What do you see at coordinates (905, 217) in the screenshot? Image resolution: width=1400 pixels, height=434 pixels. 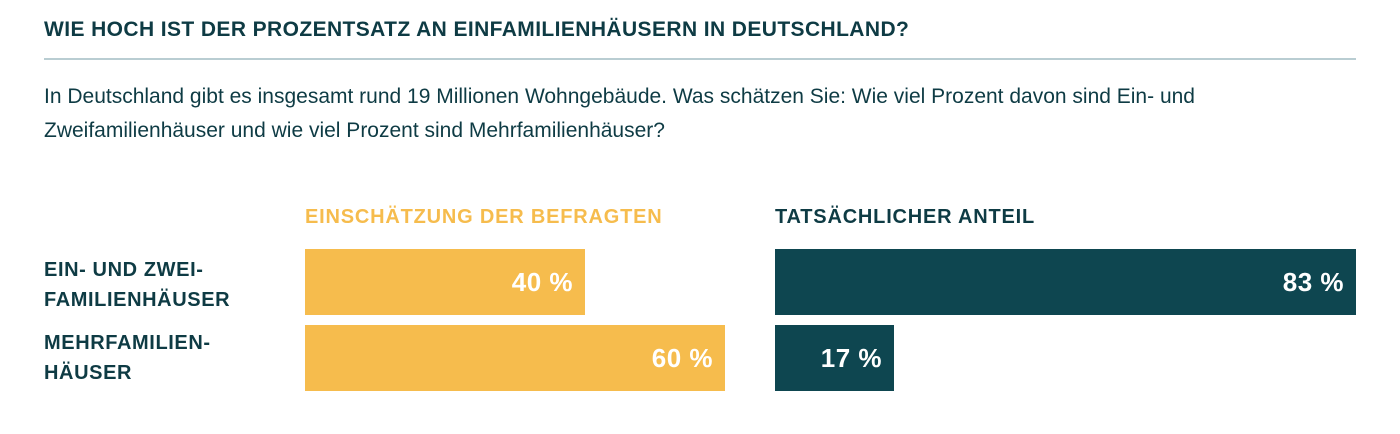 I see `series-heading-actual: TATSÄCHLICHER ANTEIL` at bounding box center [905, 217].